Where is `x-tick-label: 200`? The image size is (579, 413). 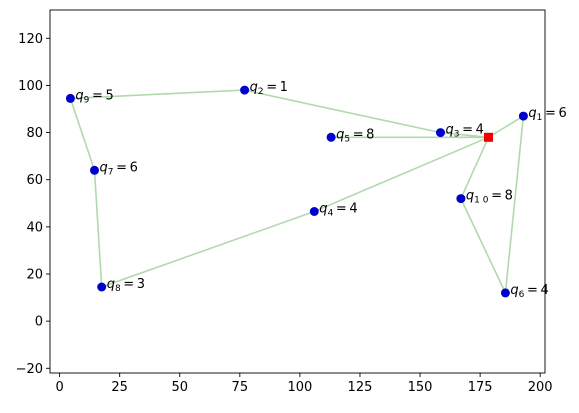
x-tick-label: 200 is located at coordinates (540, 387).